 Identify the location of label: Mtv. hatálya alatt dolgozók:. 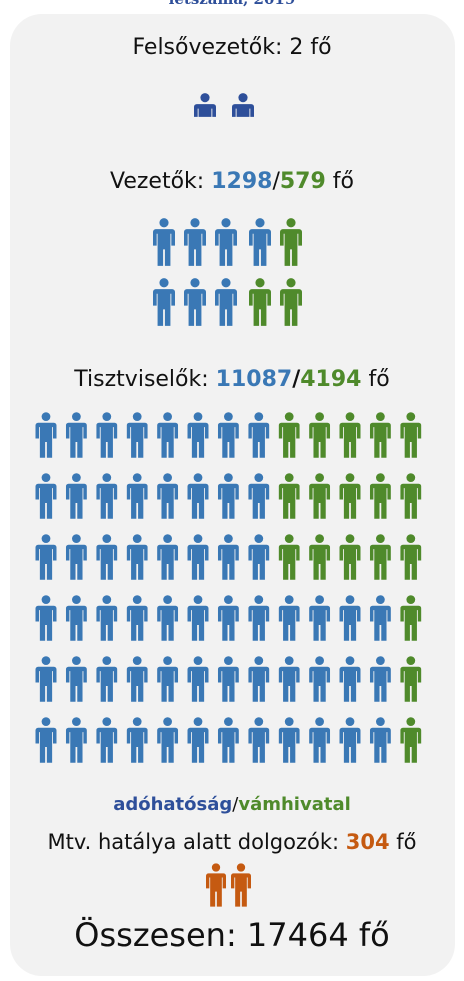
(196, 842).